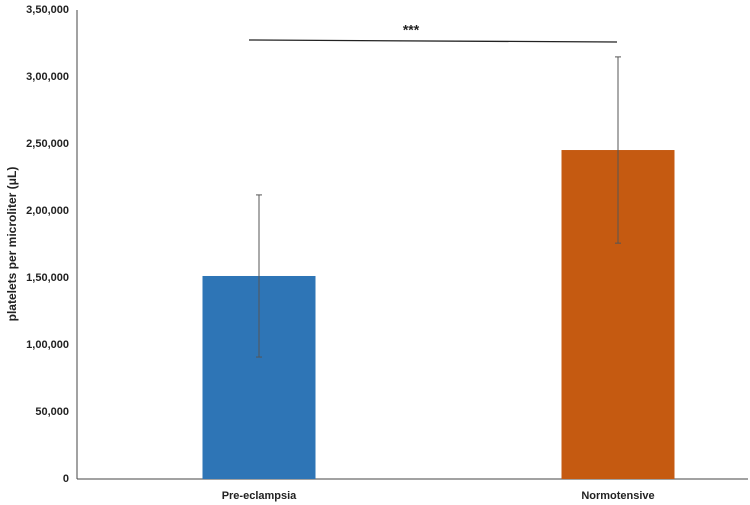 Image resolution: width=750 pixels, height=505 pixels. I want to click on significance-annotation: ***, so click(411, 30).